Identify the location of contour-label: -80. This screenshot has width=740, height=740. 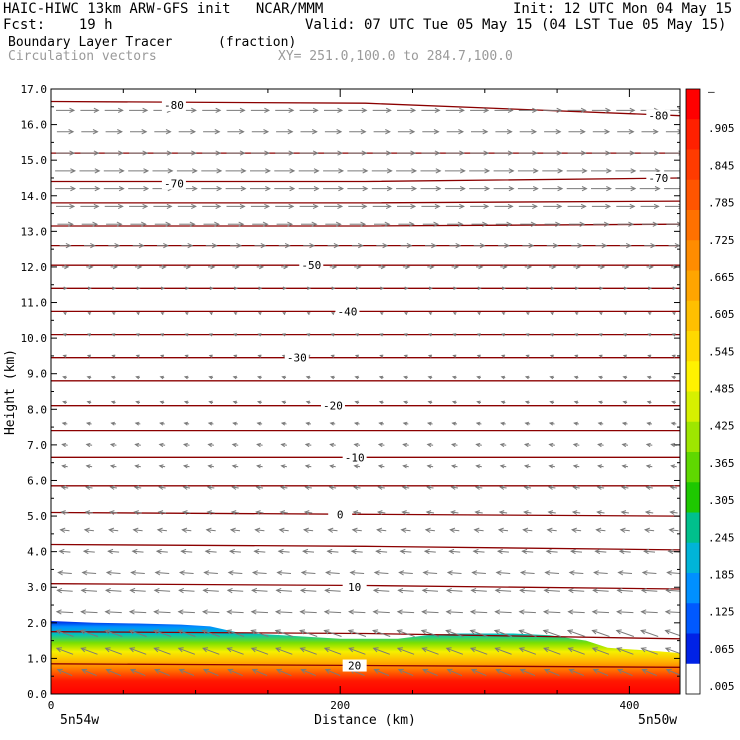
(174, 105).